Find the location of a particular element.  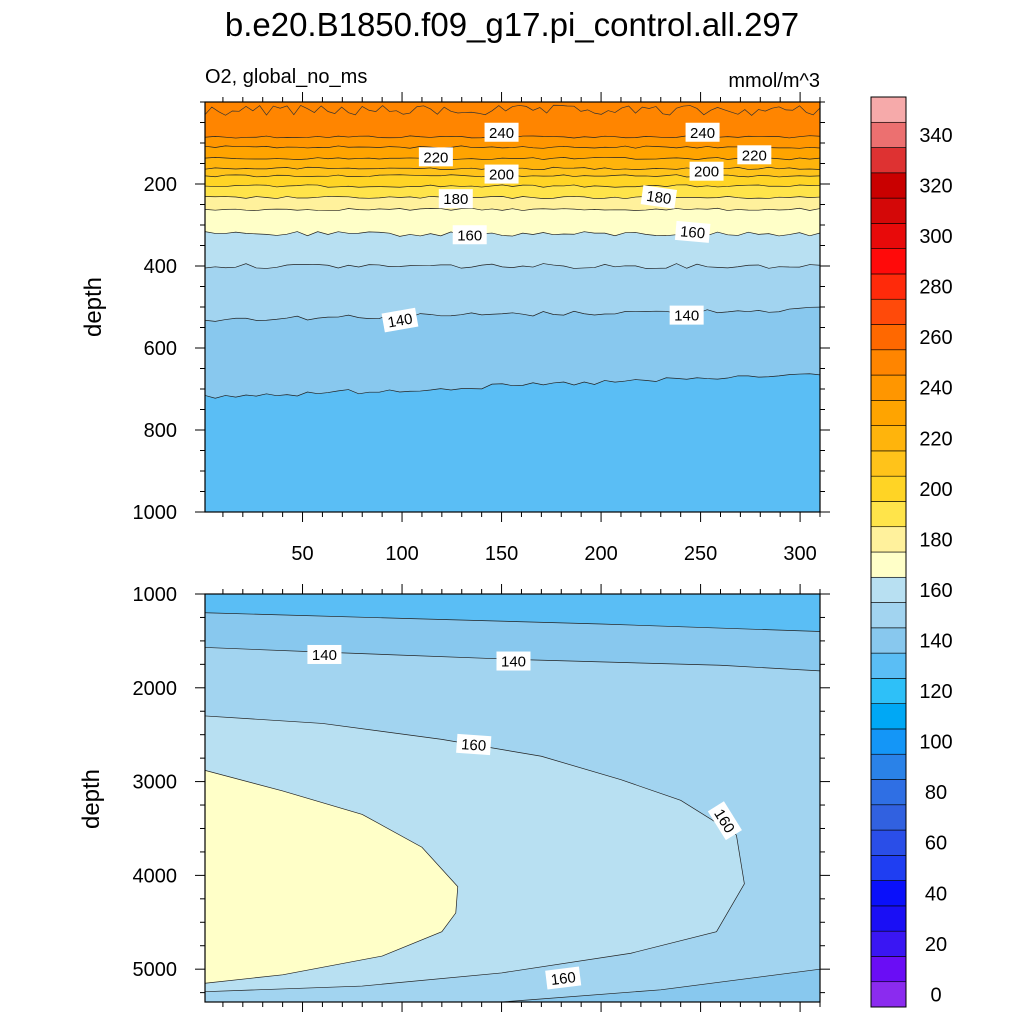

contour-label-text: 220 is located at coordinates (754, 155).